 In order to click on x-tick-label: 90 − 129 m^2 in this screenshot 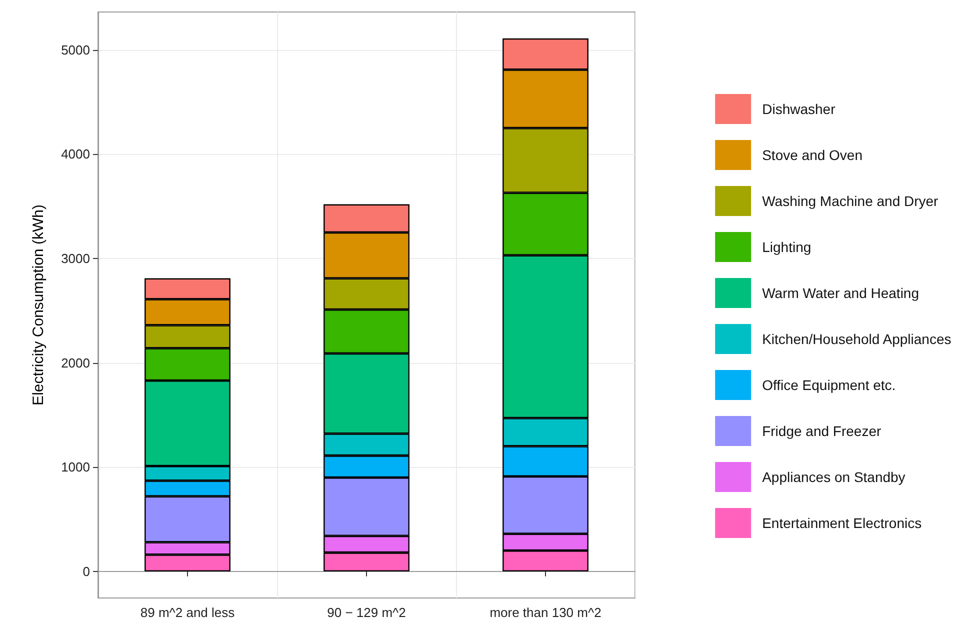, I will do `click(366, 612)`.